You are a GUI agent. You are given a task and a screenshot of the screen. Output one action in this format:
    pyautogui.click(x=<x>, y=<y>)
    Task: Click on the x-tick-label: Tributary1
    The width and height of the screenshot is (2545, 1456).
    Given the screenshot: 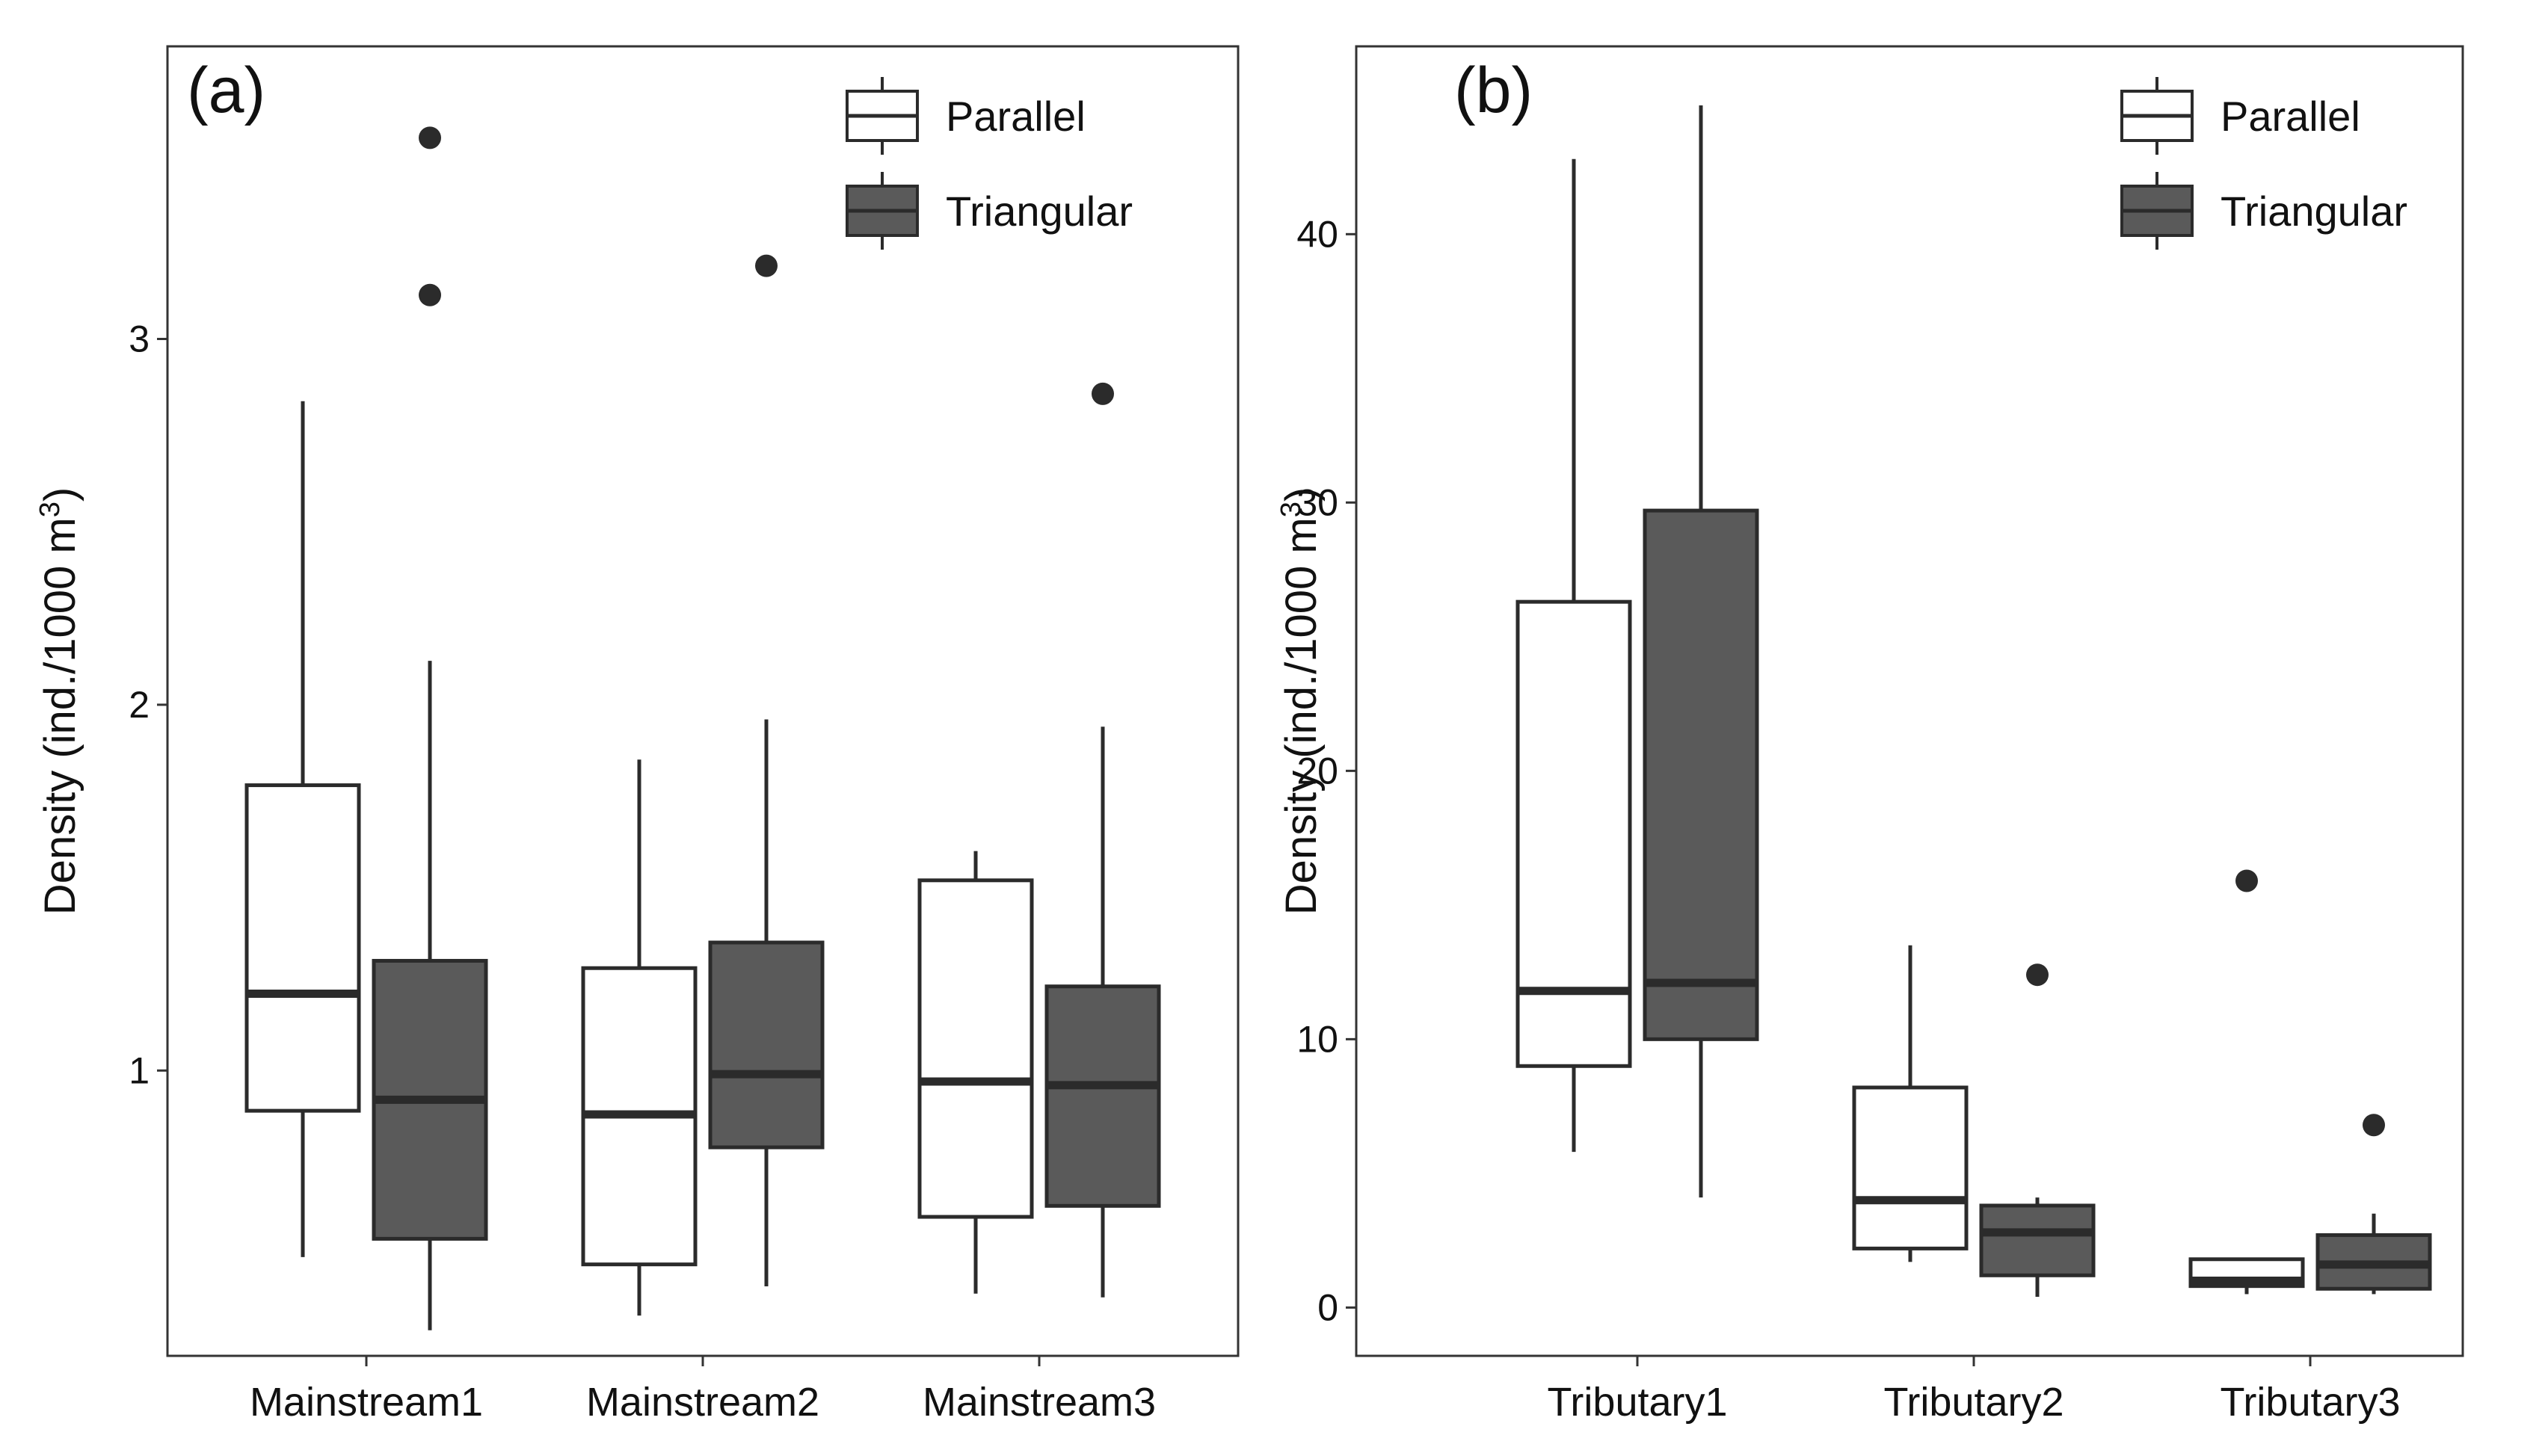 What is the action you would take?
    pyautogui.click(x=1637, y=1402)
    